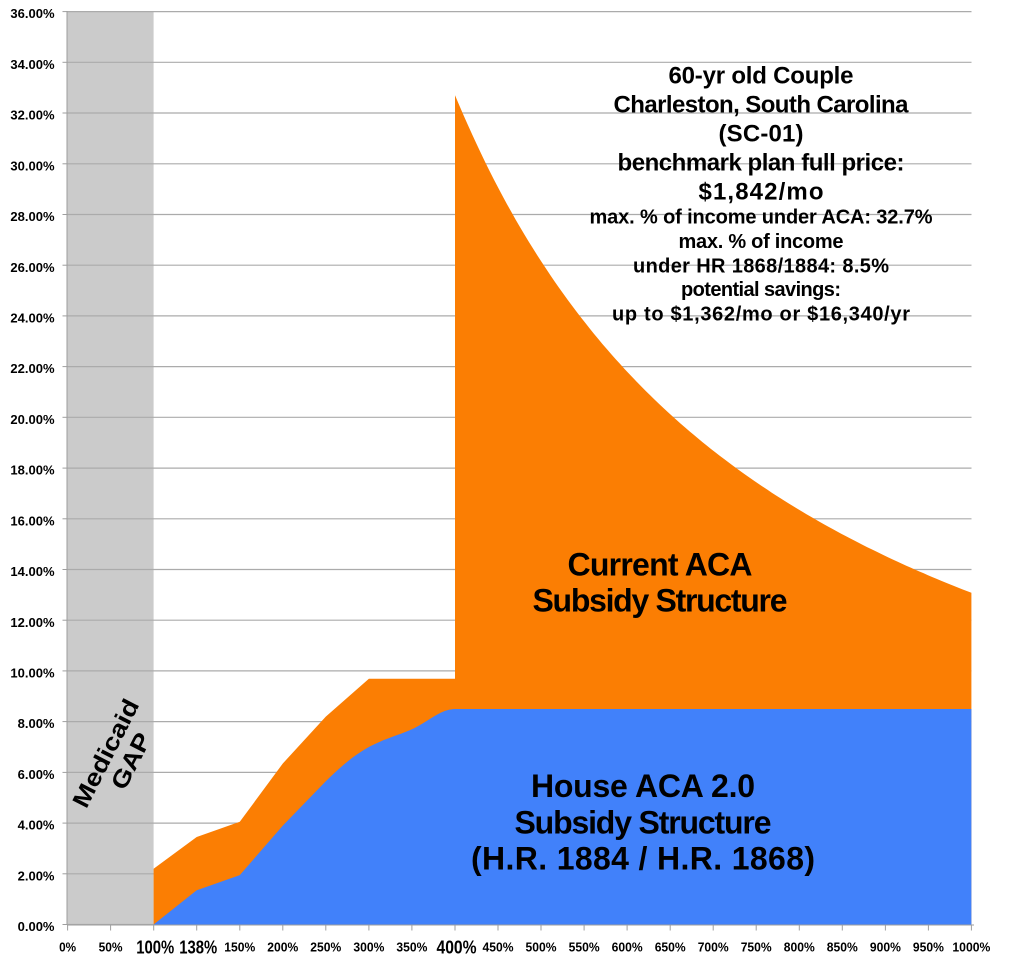 The image size is (1009, 966). What do you see at coordinates (32, 571) in the screenshot?
I see `svg-text: 14.00%` at bounding box center [32, 571].